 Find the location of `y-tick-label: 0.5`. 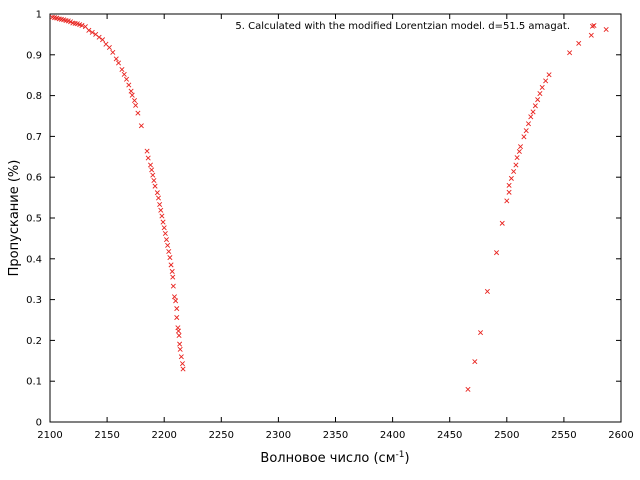

y-tick-label: 0.5 is located at coordinates (34, 219).